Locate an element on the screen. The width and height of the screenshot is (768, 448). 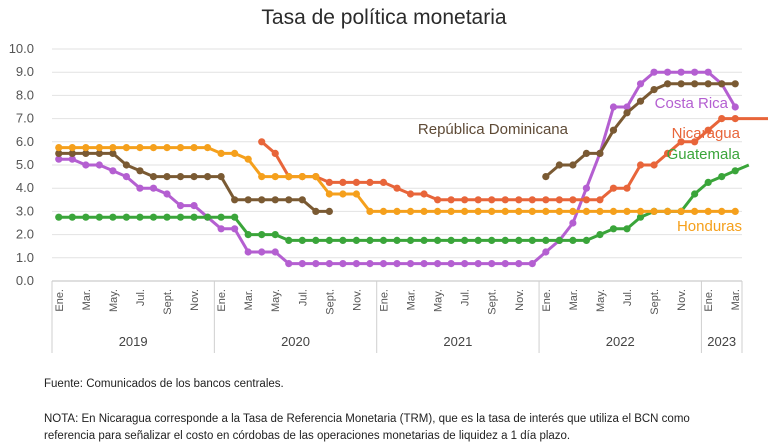
series-label: Costa Rica is located at coordinates (692, 103).